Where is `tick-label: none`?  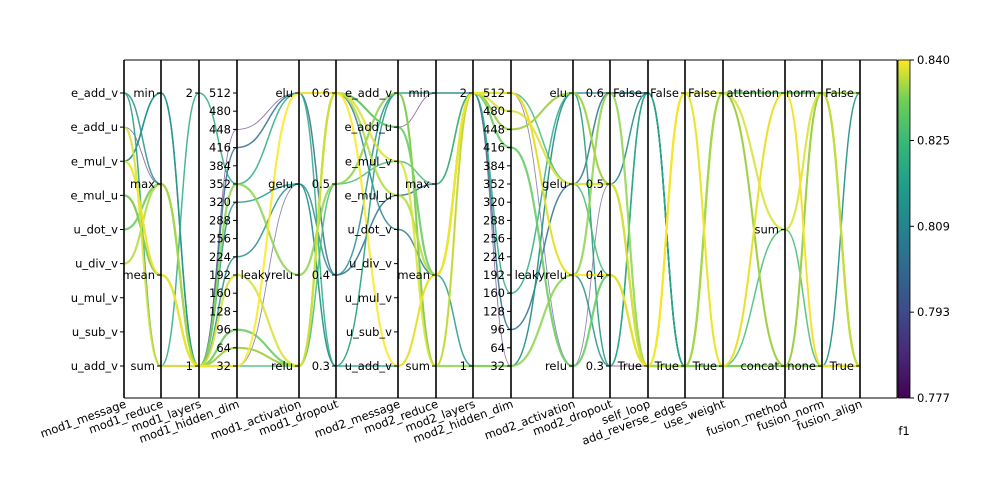
tick-label: none is located at coordinates (801, 366).